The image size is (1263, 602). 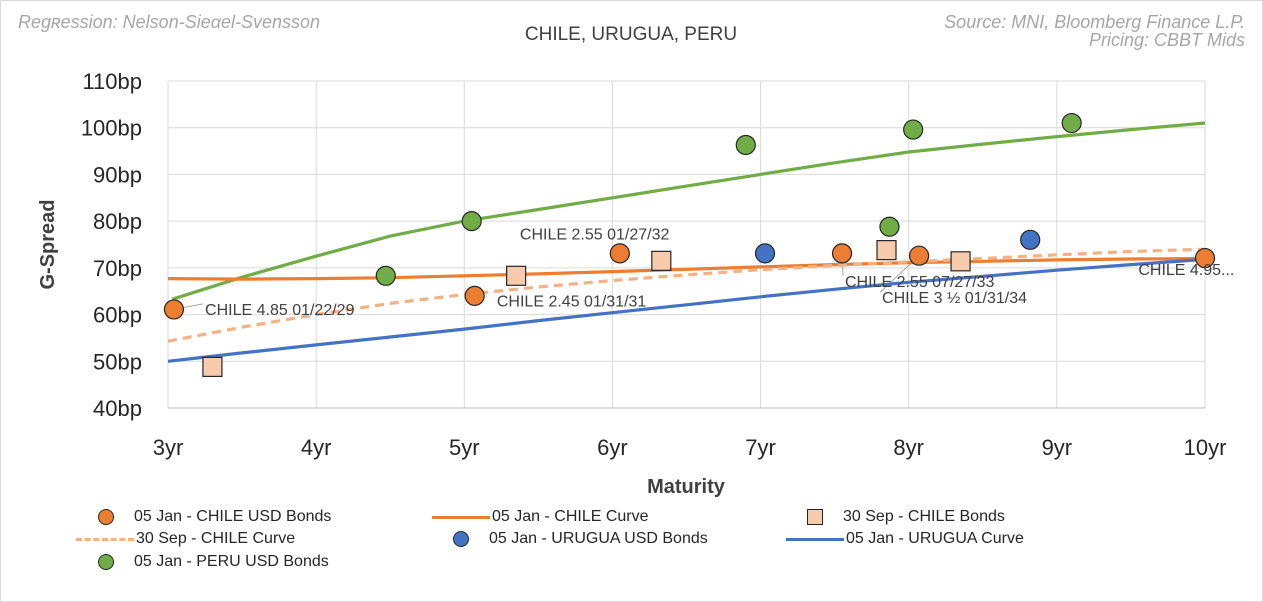 I want to click on legend-label: 05 Jan - CHILE Curve, so click(x=570, y=516).